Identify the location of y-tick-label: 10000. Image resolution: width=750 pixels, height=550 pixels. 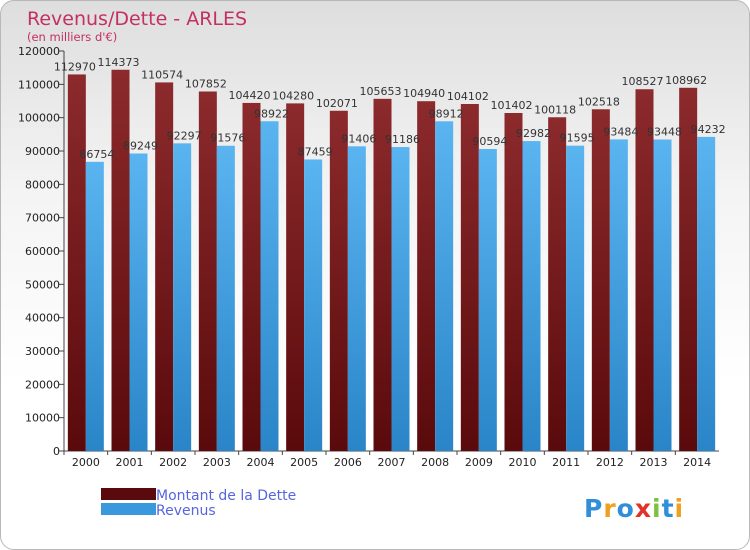
(42, 418).